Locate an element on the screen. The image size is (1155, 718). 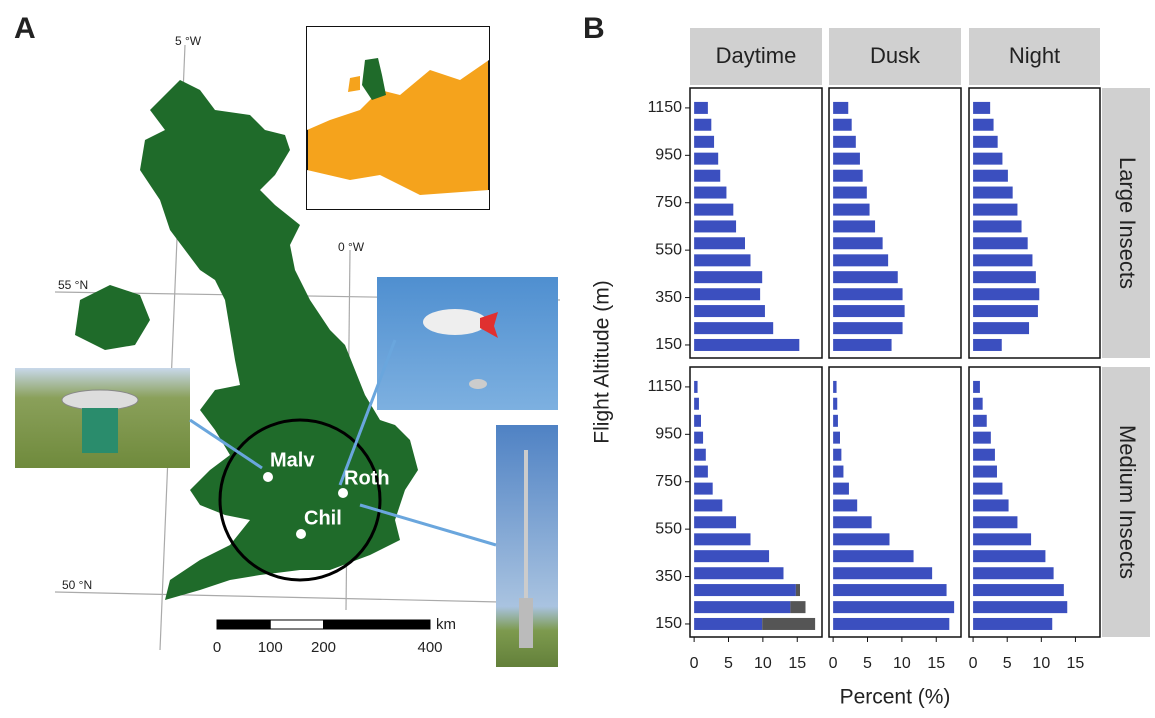
y-axis-title: Flight Altitude (m) is located at coordinates (602, 361).